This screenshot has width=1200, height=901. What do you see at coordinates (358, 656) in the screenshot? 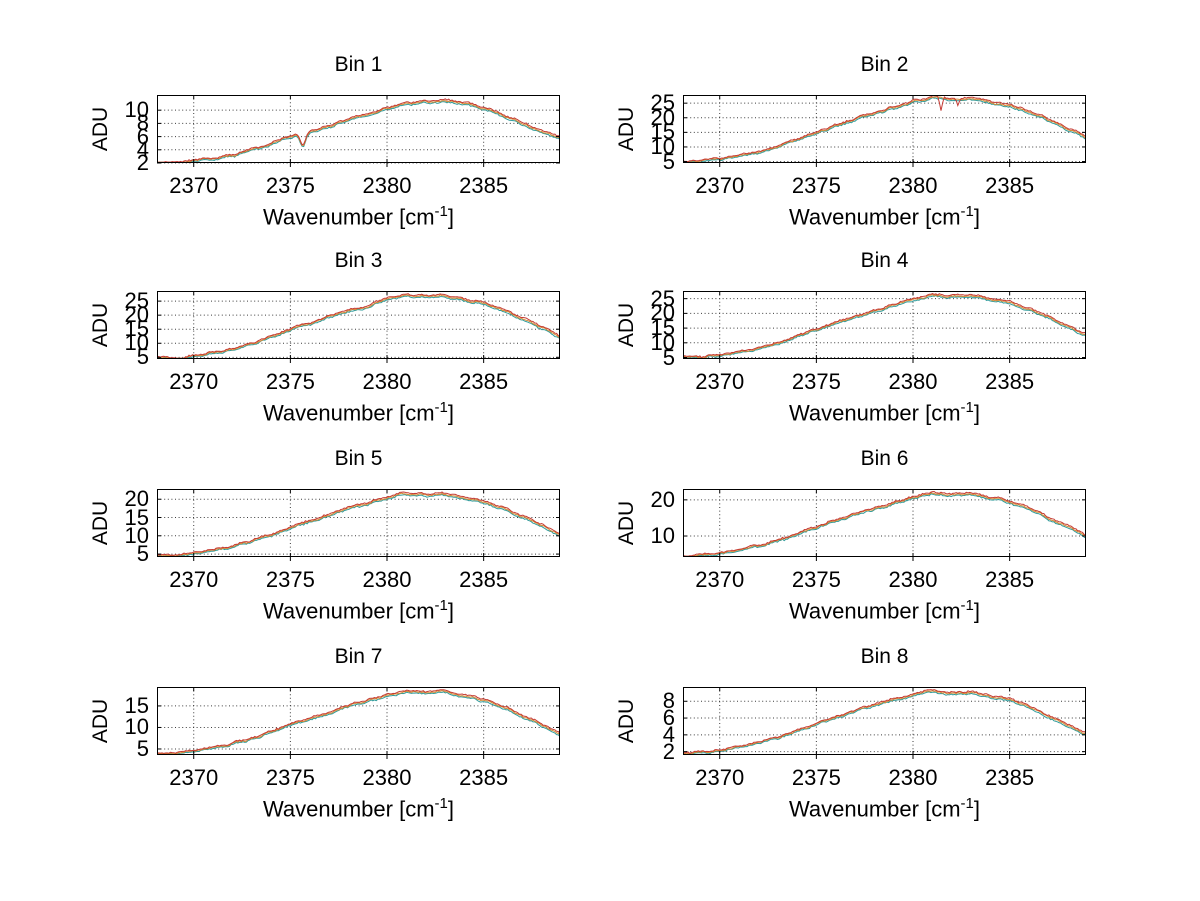
I see `plot-title: Bin 7` at bounding box center [358, 656].